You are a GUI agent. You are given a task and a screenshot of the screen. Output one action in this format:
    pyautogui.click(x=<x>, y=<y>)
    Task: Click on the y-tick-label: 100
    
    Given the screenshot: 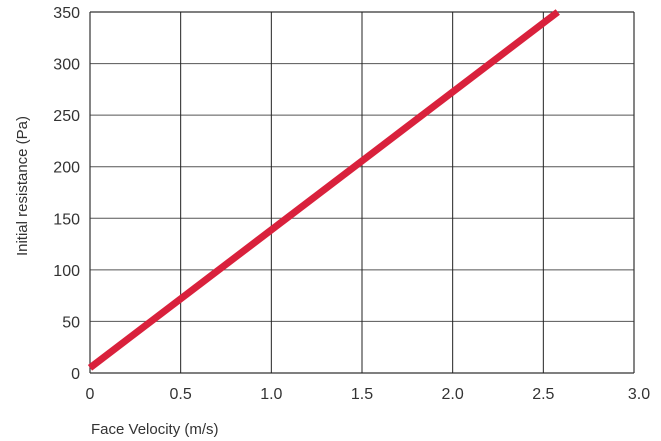 What is the action you would take?
    pyautogui.click(x=66, y=271)
    